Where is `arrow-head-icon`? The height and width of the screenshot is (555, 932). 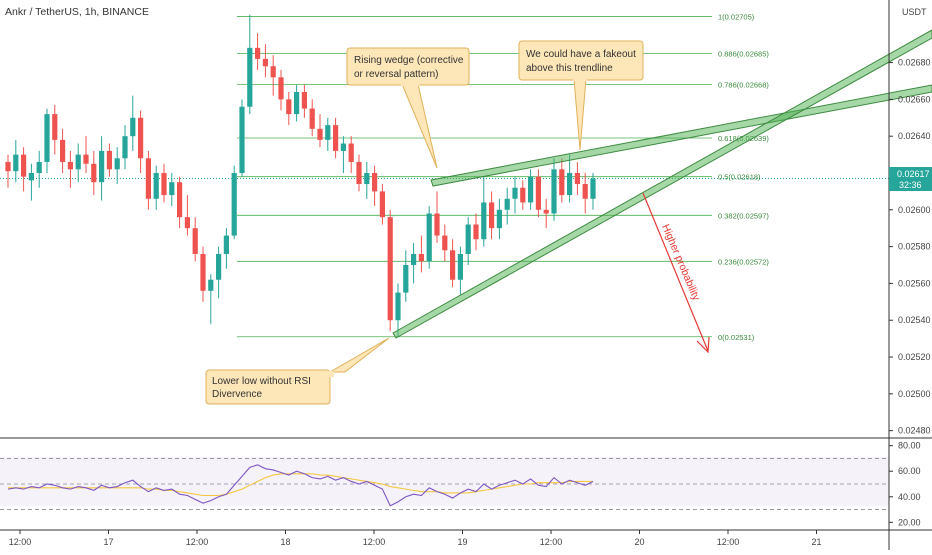 arrow-head-icon is located at coordinates (703, 345).